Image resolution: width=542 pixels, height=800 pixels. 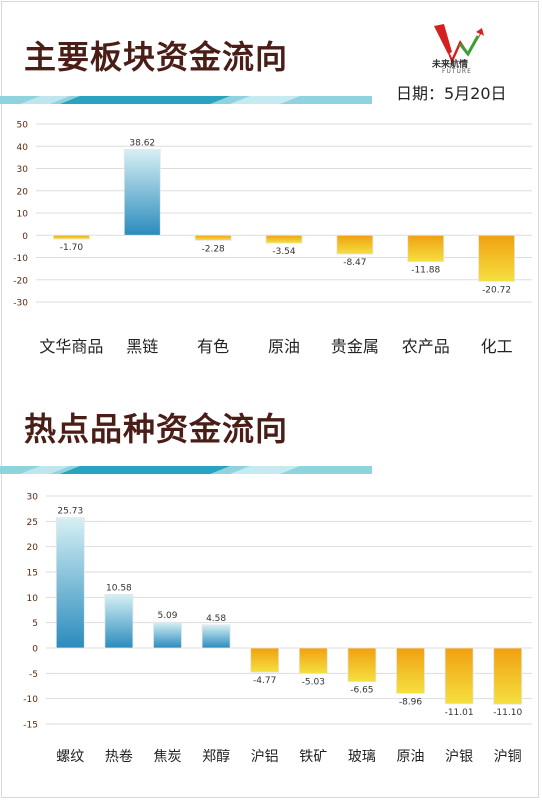 I want to click on data-label: -4.77, so click(x=264, y=681).